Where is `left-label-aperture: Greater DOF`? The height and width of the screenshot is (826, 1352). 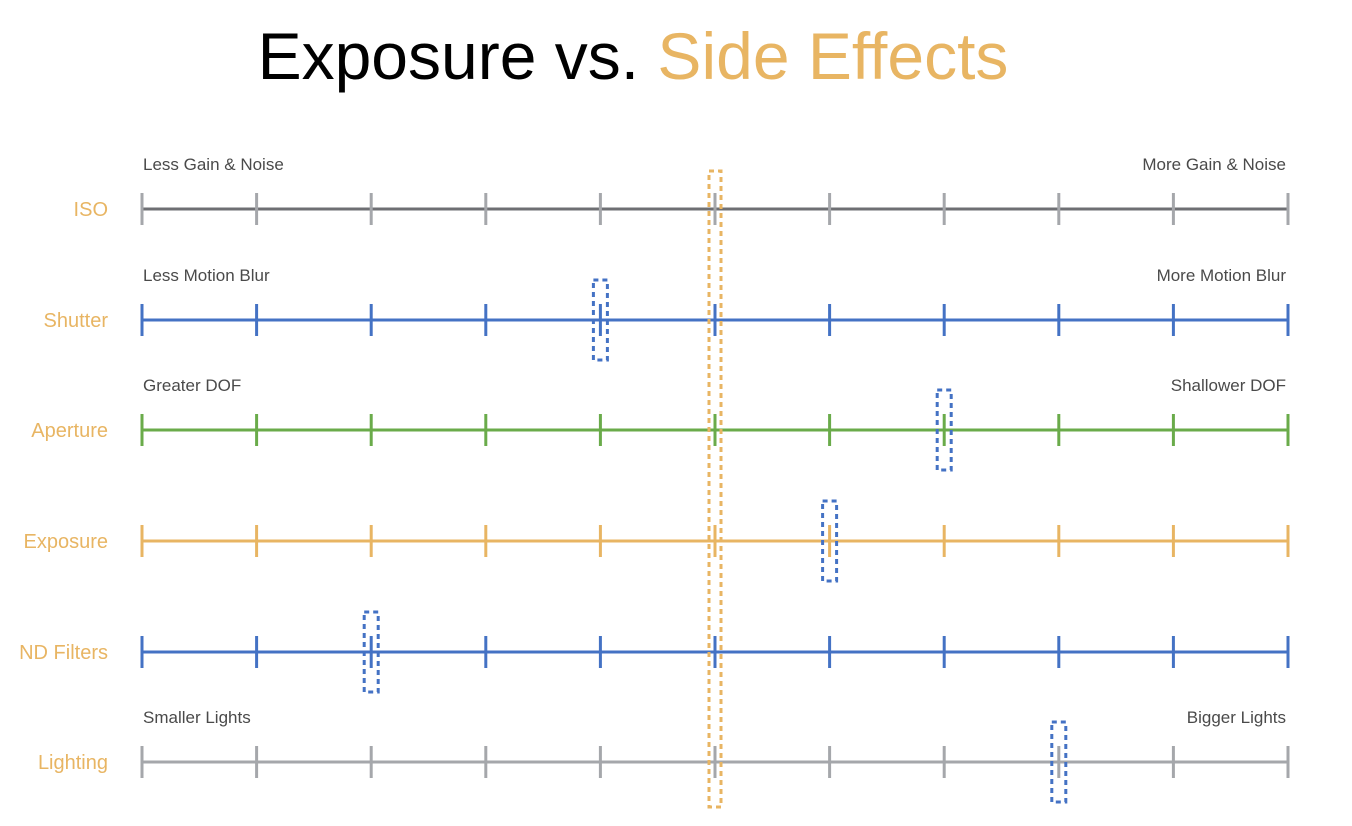
left-label-aperture: Greater DOF is located at coordinates (192, 385).